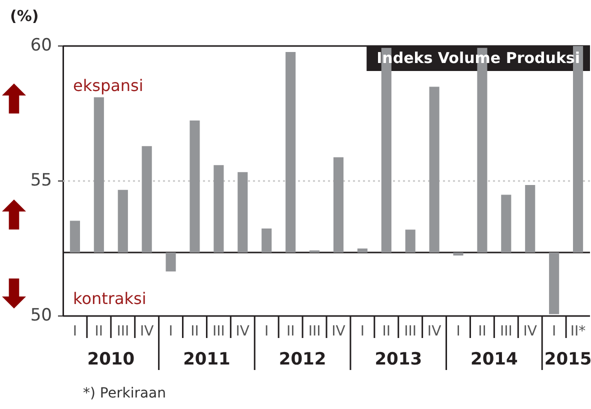 The height and width of the screenshot is (409, 591). I want to click on text: 2010, so click(111, 359).